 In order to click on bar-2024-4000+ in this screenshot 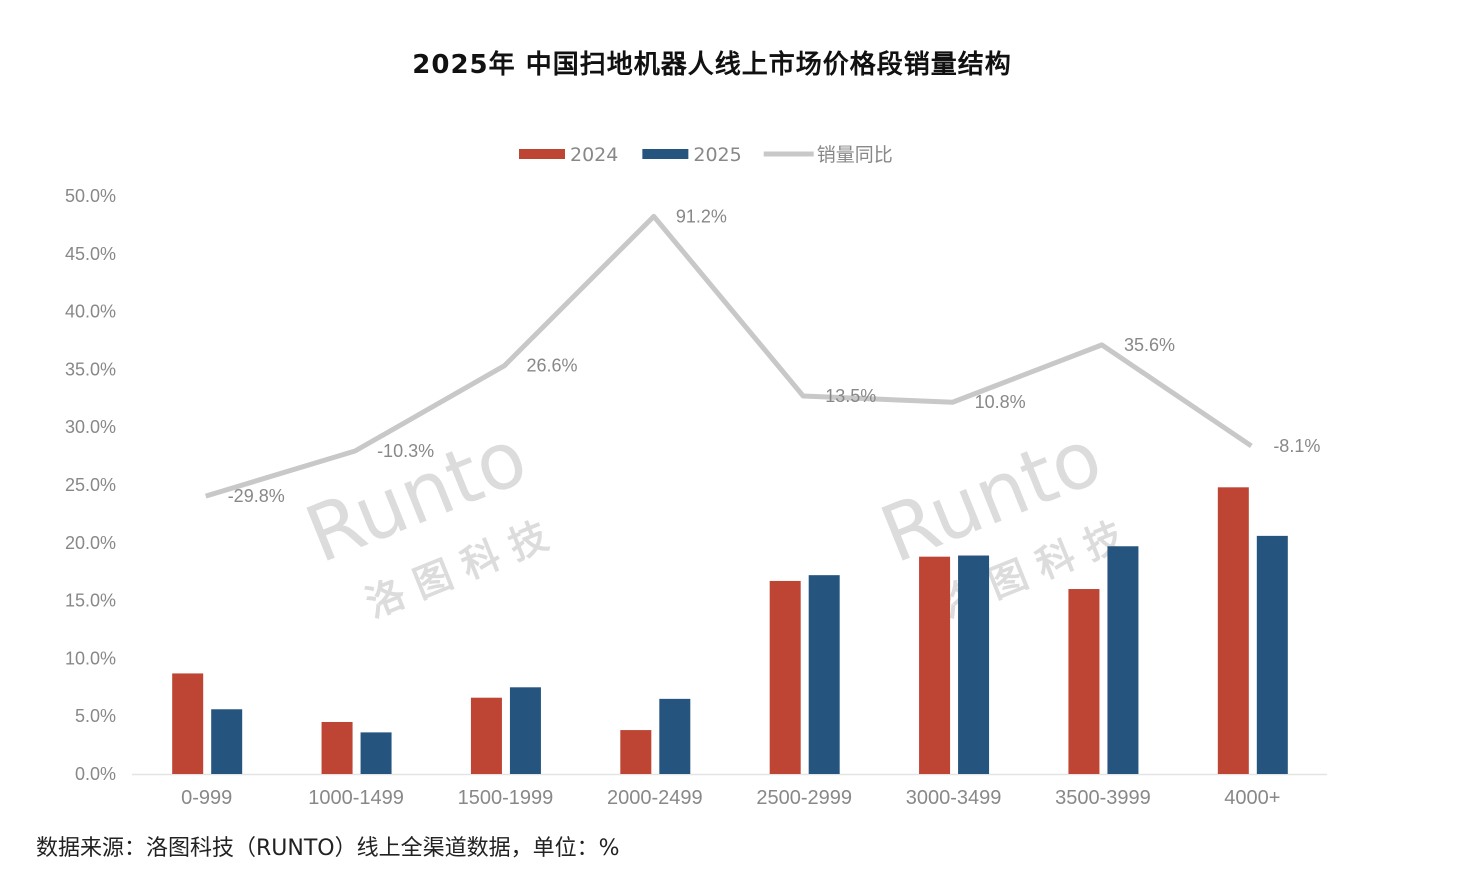, I will do `click(1233, 630)`.